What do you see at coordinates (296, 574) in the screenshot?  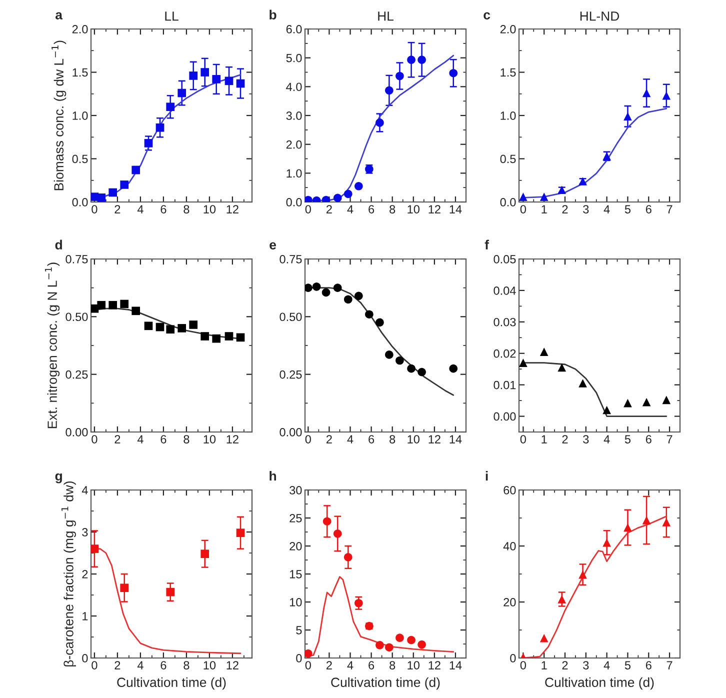 I see `y-tick-label: 15` at bounding box center [296, 574].